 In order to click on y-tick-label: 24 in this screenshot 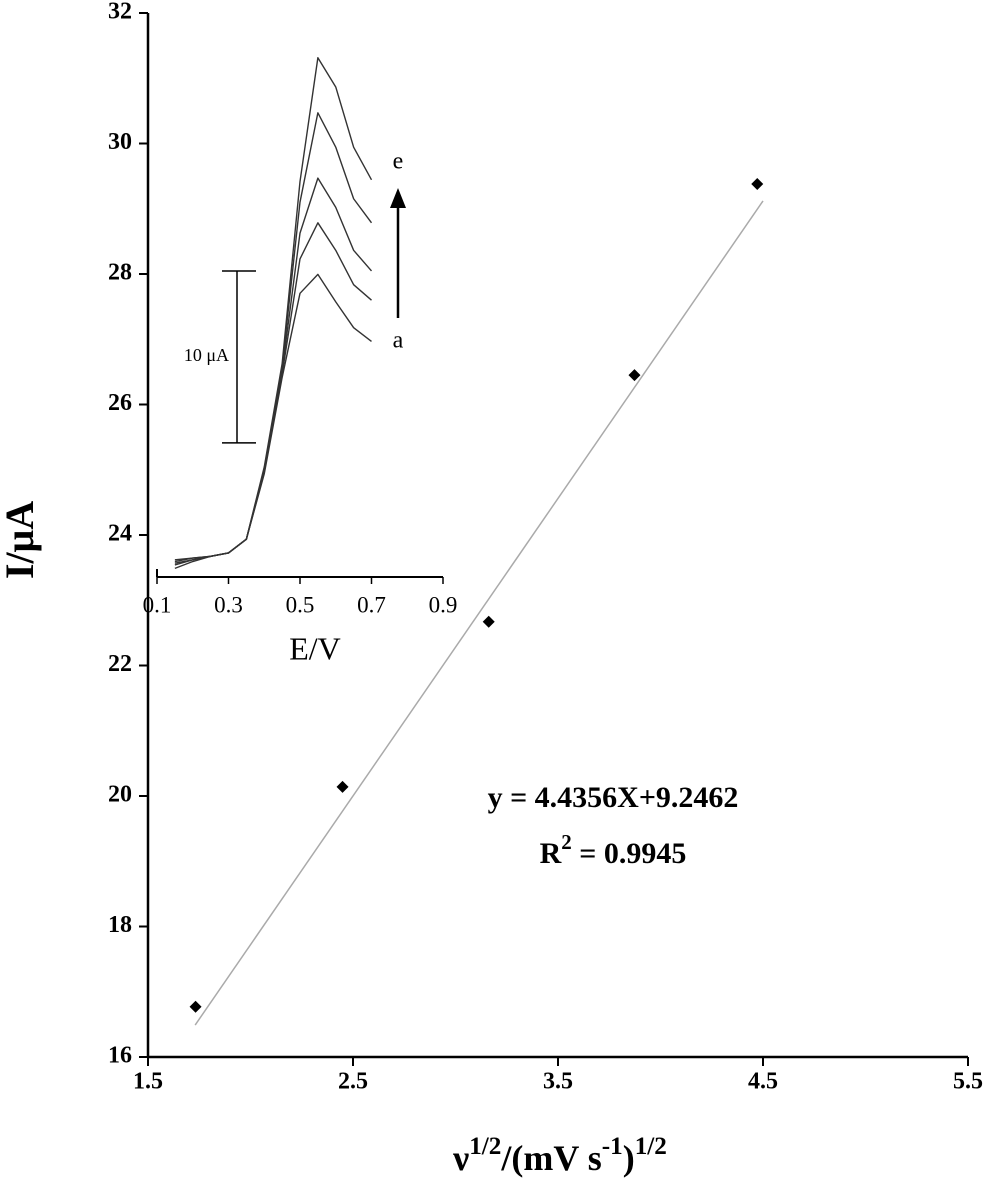, I will do `click(120, 534)`.